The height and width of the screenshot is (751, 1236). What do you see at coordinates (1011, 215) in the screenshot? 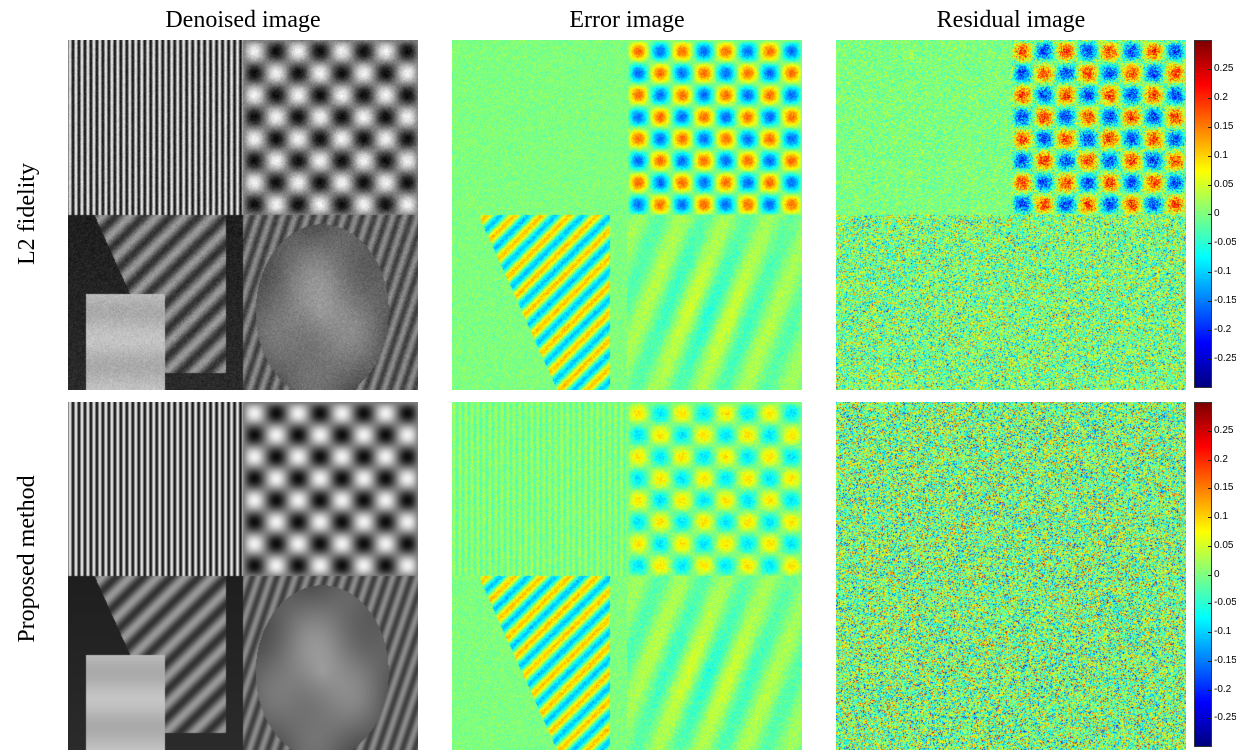
I see `residual-image-l2` at bounding box center [1011, 215].